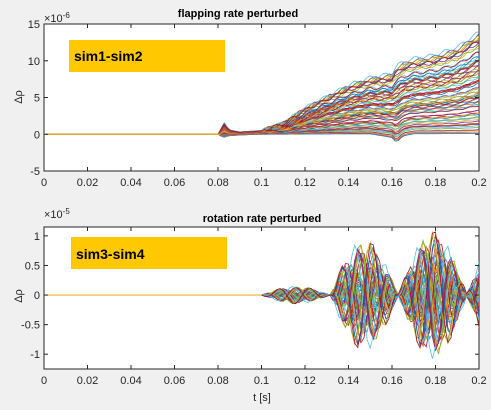 This screenshot has height=410, width=491. Describe the element at coordinates (35, 355) in the screenshot. I see `y-tick-label: -1` at that location.